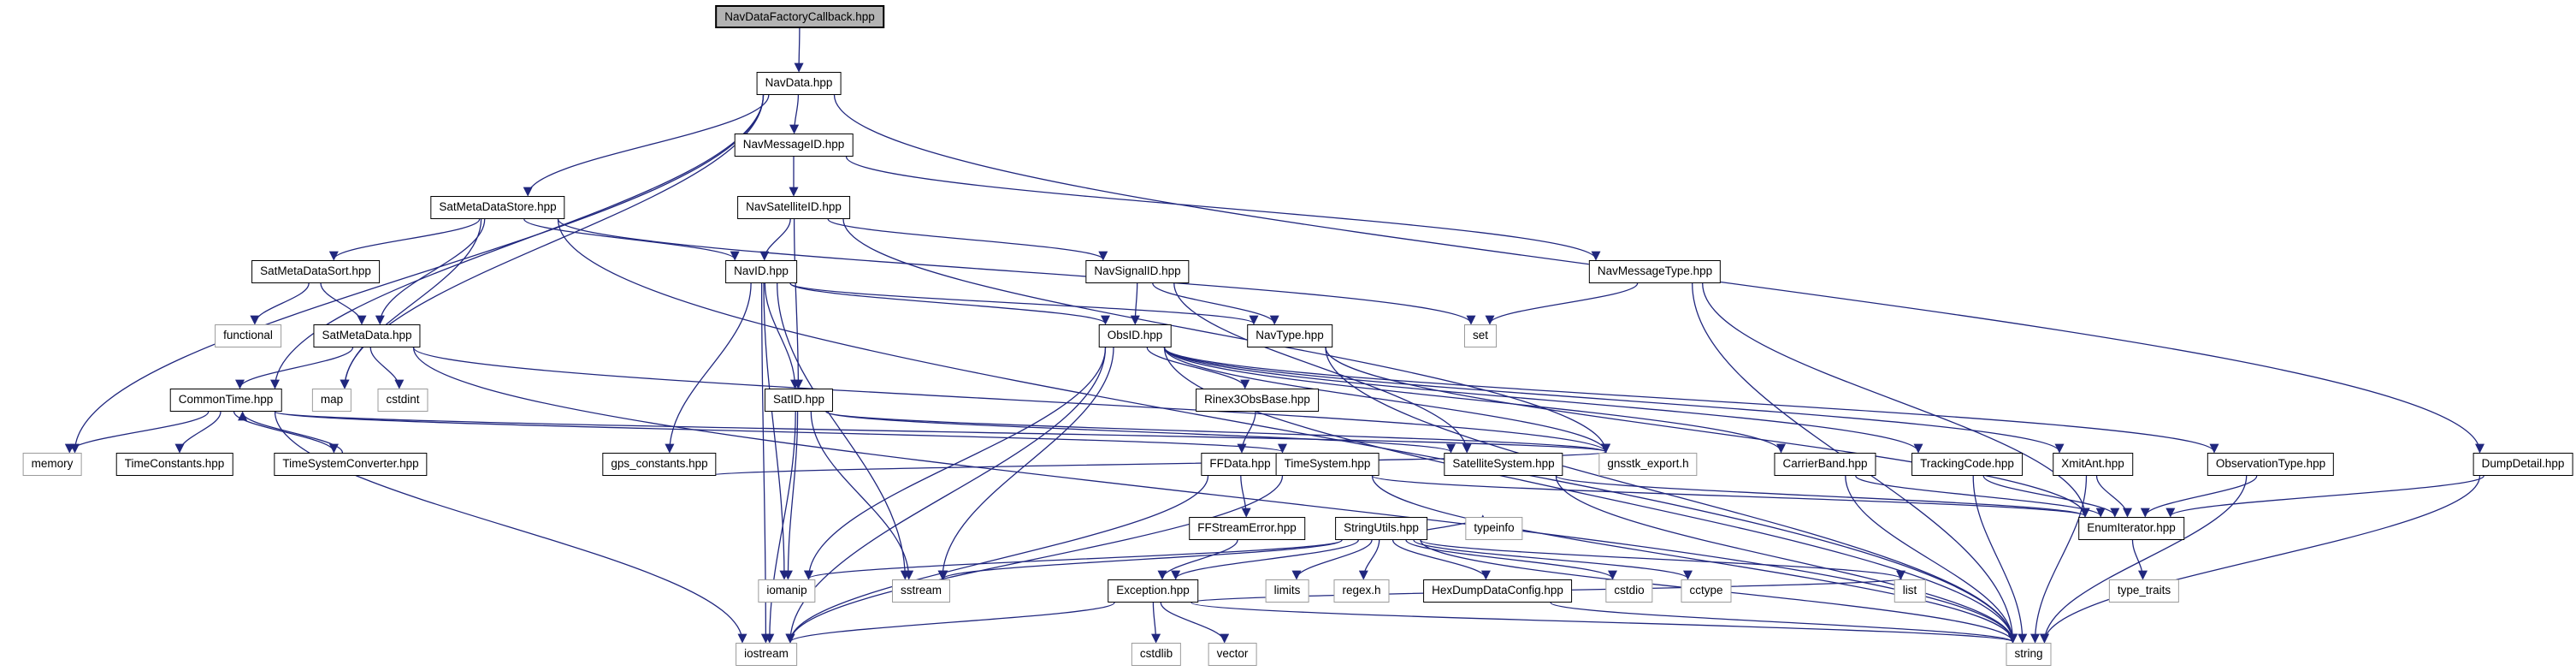  I want to click on edge-ObsIDhpp-to-TrackingCodehpp, so click(1543, 400).